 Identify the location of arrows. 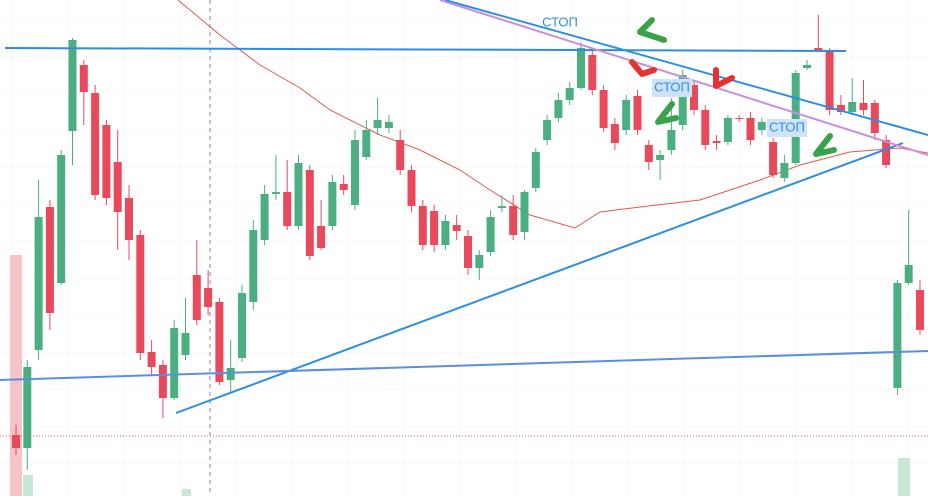
(733, 87).